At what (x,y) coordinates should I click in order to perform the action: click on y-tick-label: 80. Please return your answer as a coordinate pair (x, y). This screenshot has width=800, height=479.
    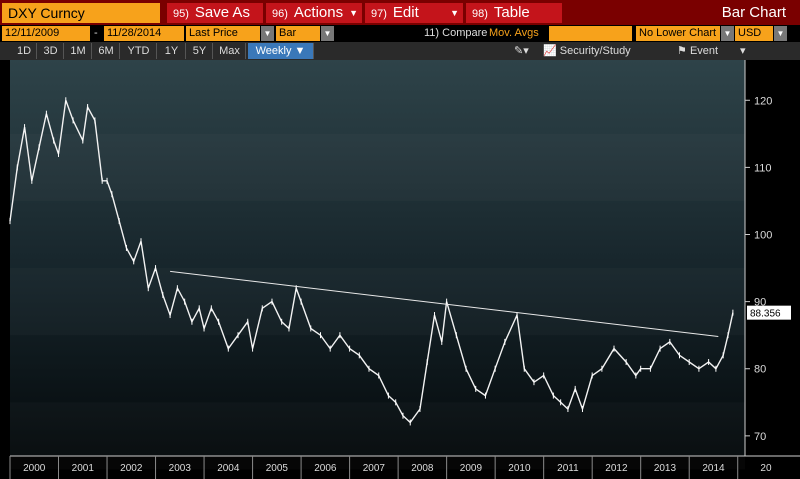
    Looking at the image, I should click on (760, 370).